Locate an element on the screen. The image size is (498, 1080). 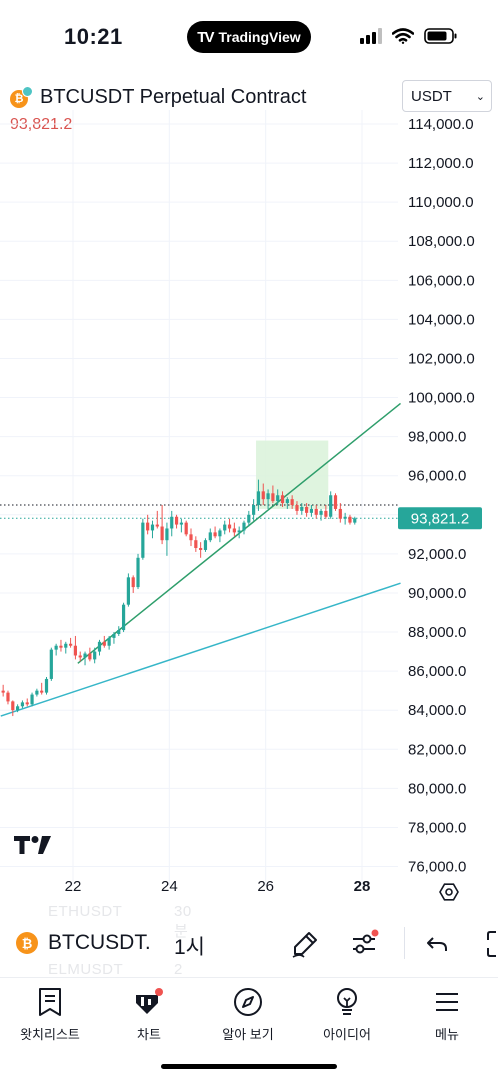
y-axis-tick-label: 106,000.0 is located at coordinates (441, 280).